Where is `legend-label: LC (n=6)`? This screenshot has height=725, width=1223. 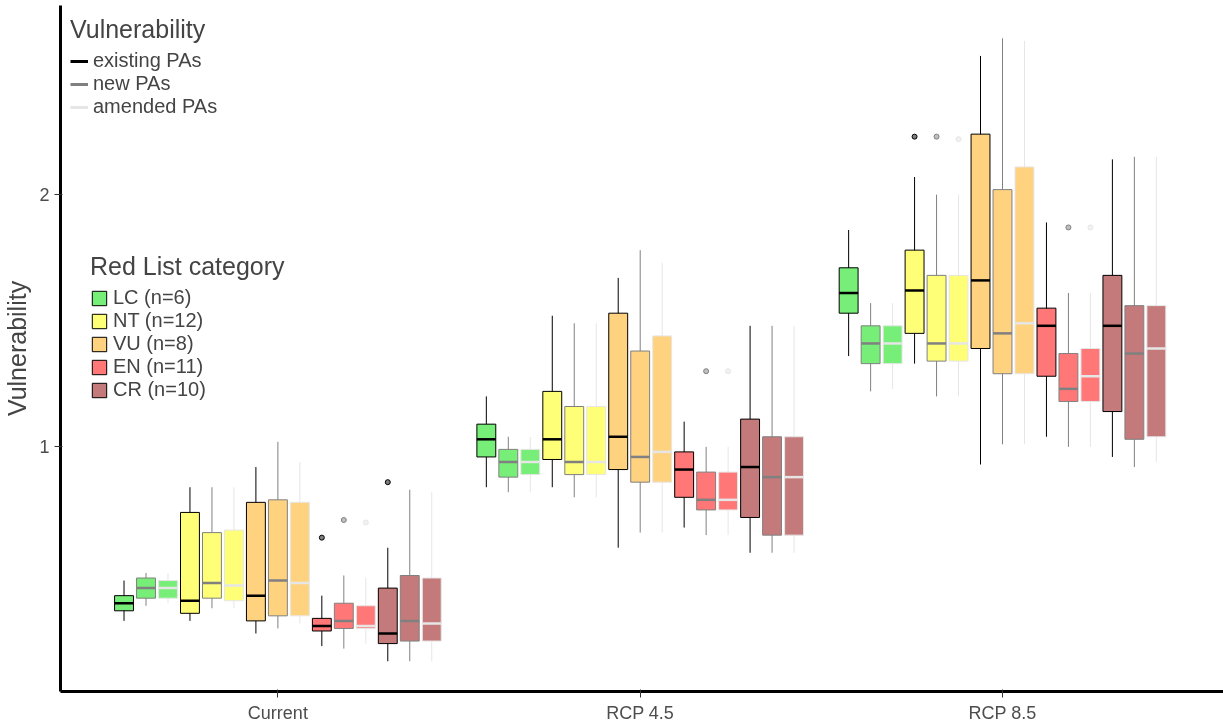
legend-label: LC (n=6) is located at coordinates (152, 297).